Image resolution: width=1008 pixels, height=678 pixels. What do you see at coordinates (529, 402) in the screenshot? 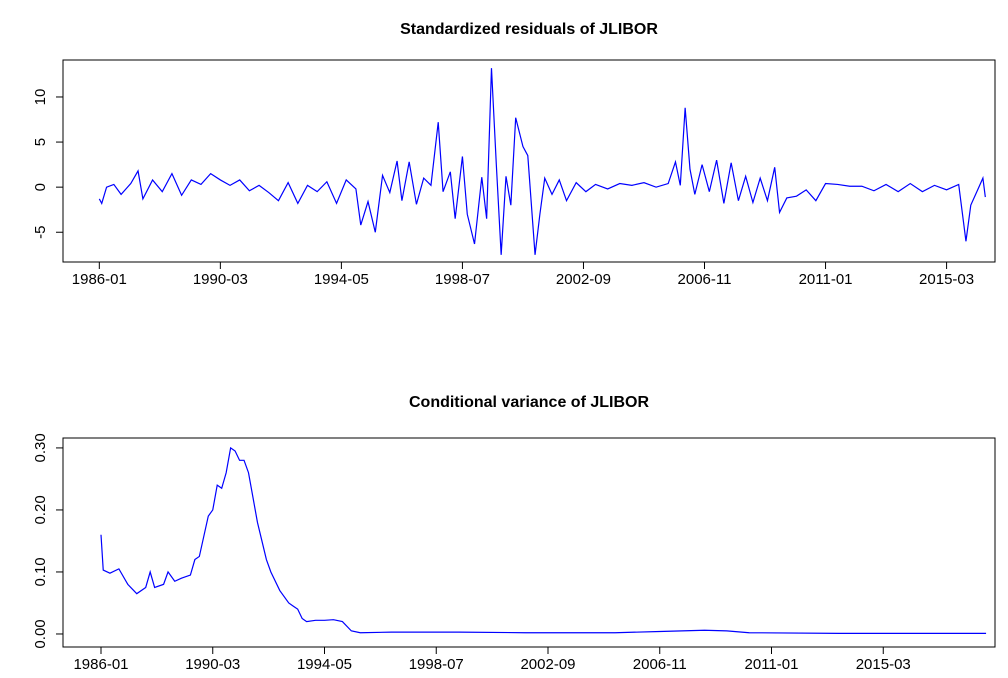
I see `chart-title: Conditional variance of JLIBOR` at bounding box center [529, 402].